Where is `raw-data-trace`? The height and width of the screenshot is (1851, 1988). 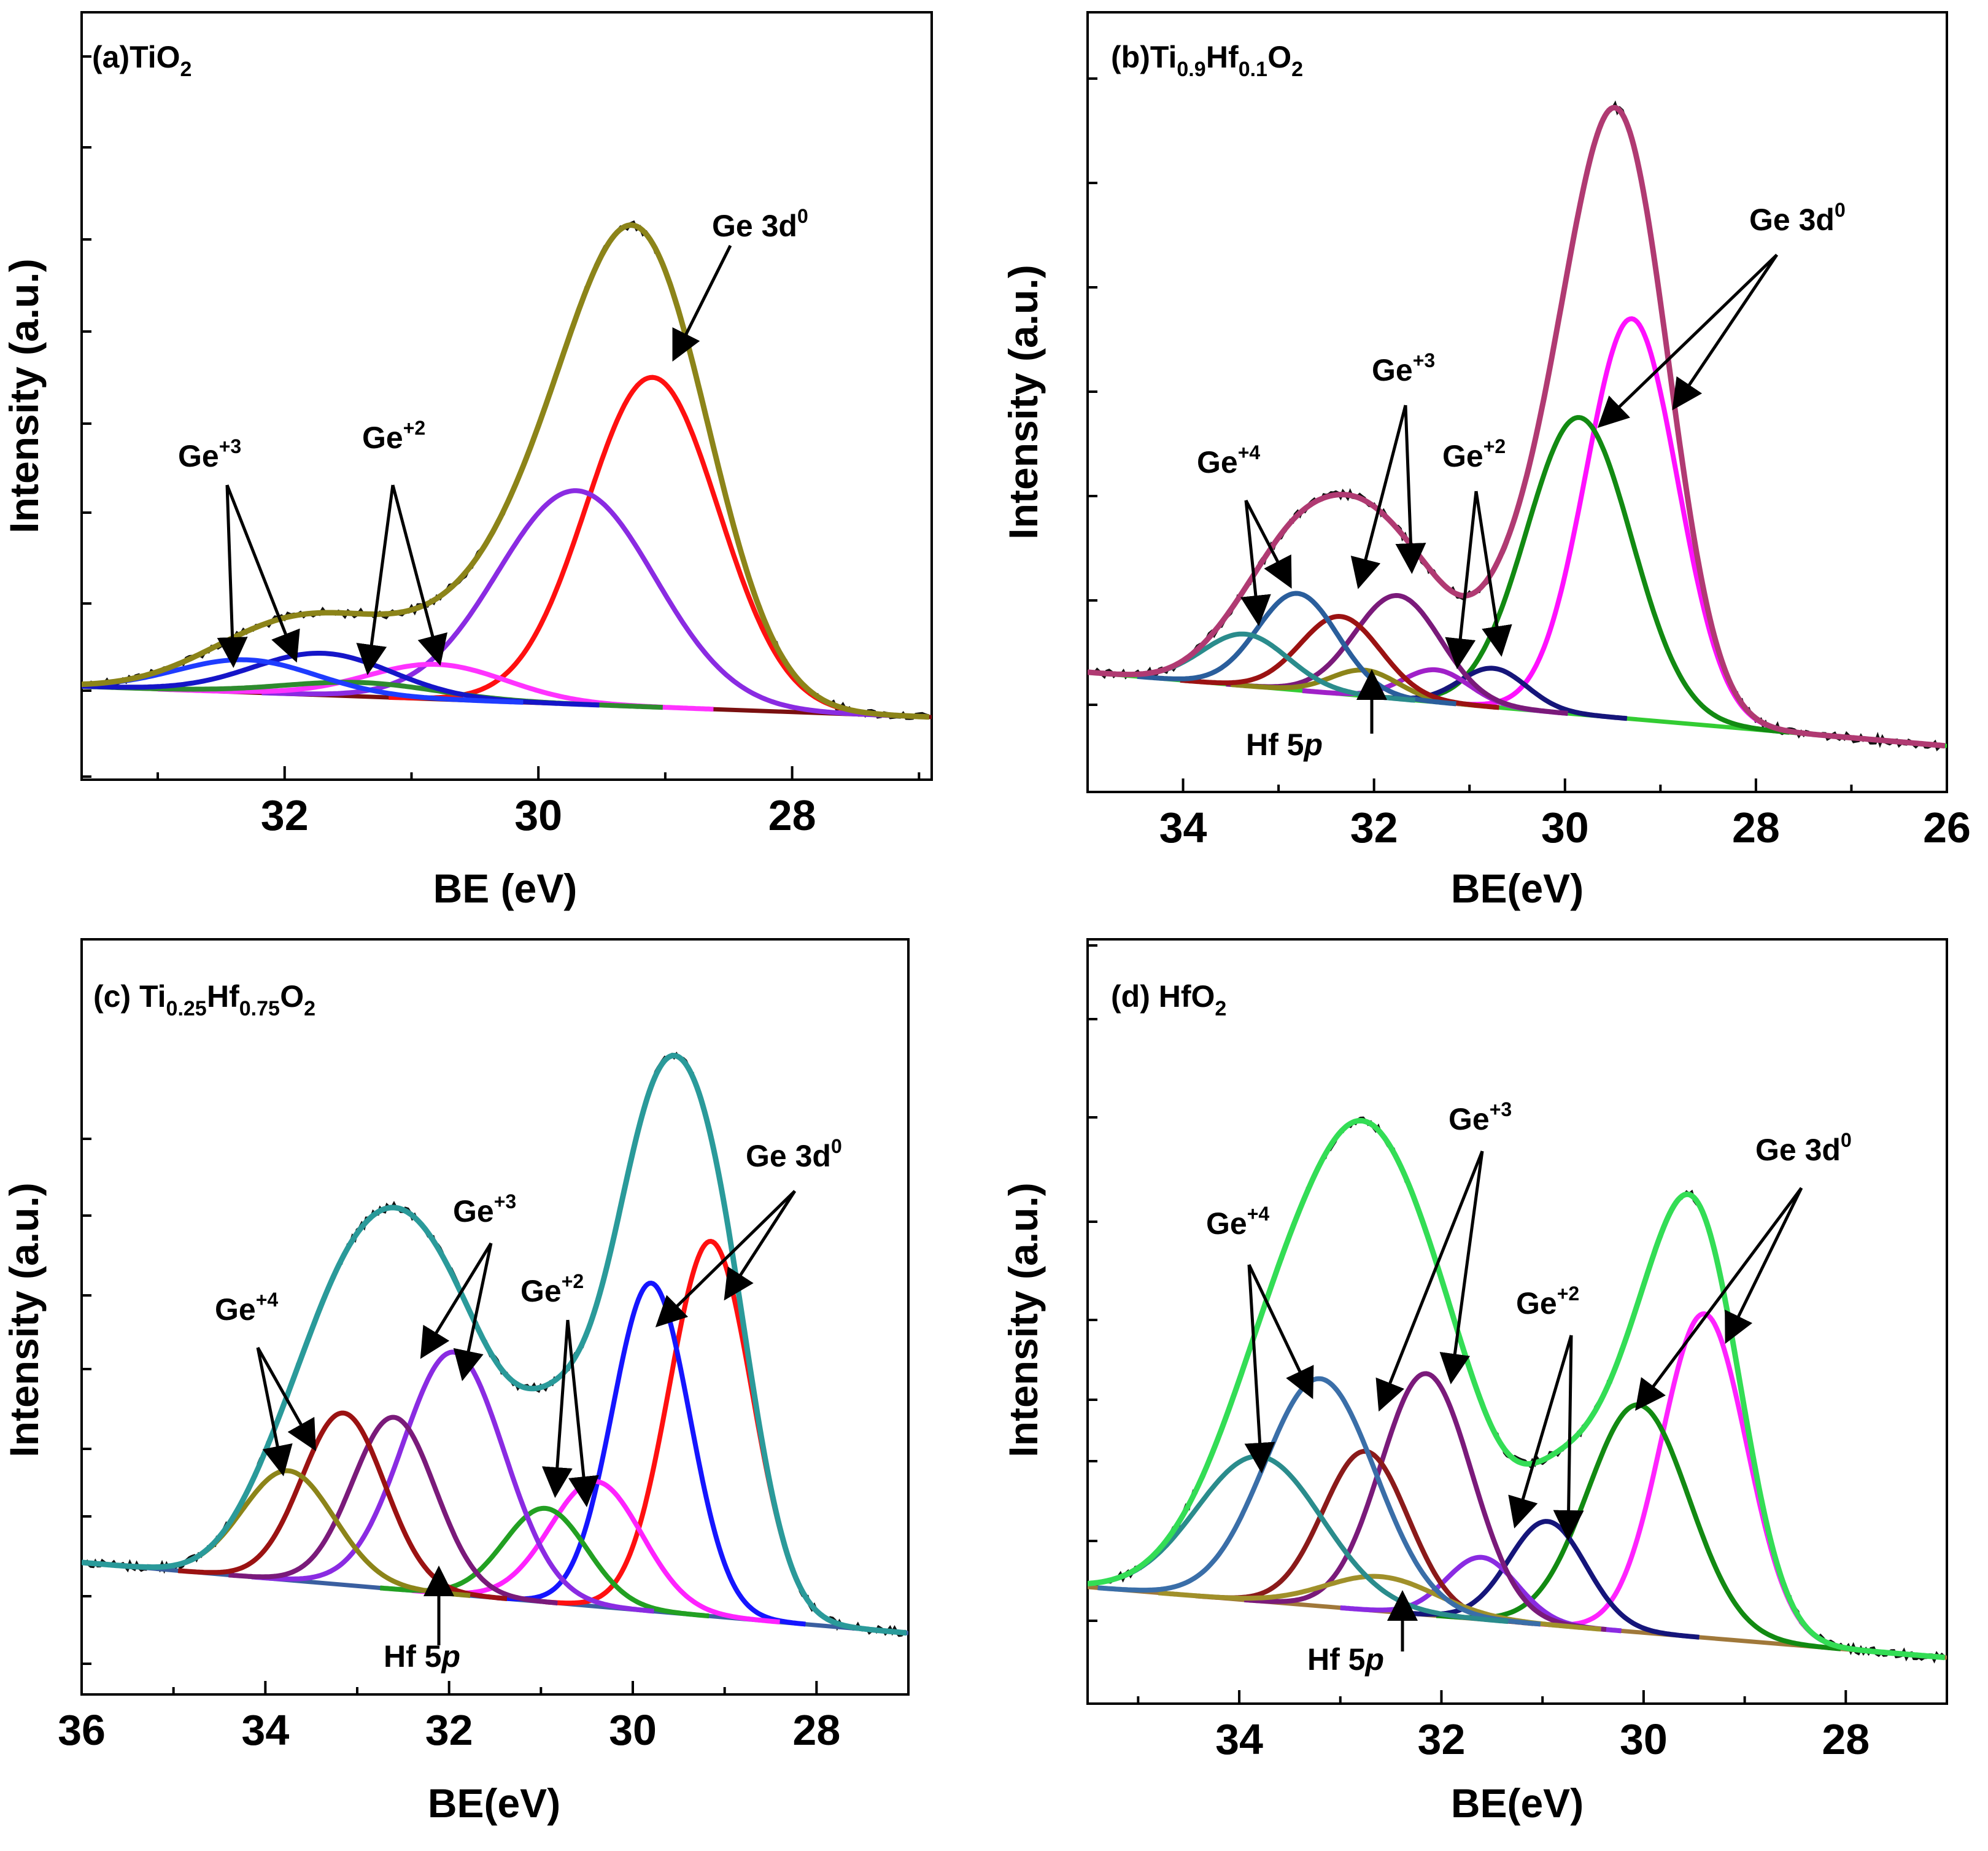
raw-data-trace is located at coordinates (1518, 1390).